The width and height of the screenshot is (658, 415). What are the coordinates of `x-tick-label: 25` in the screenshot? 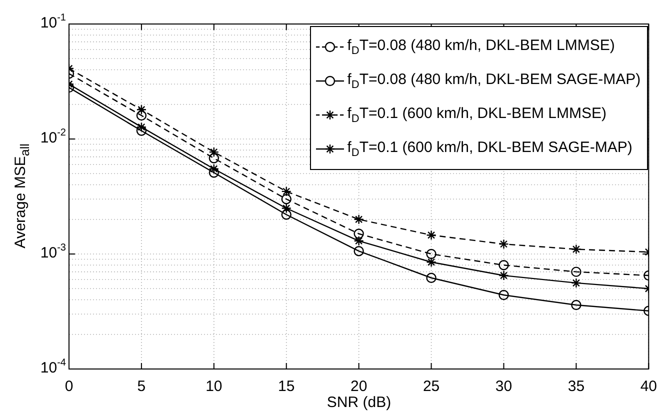 It's located at (431, 387).